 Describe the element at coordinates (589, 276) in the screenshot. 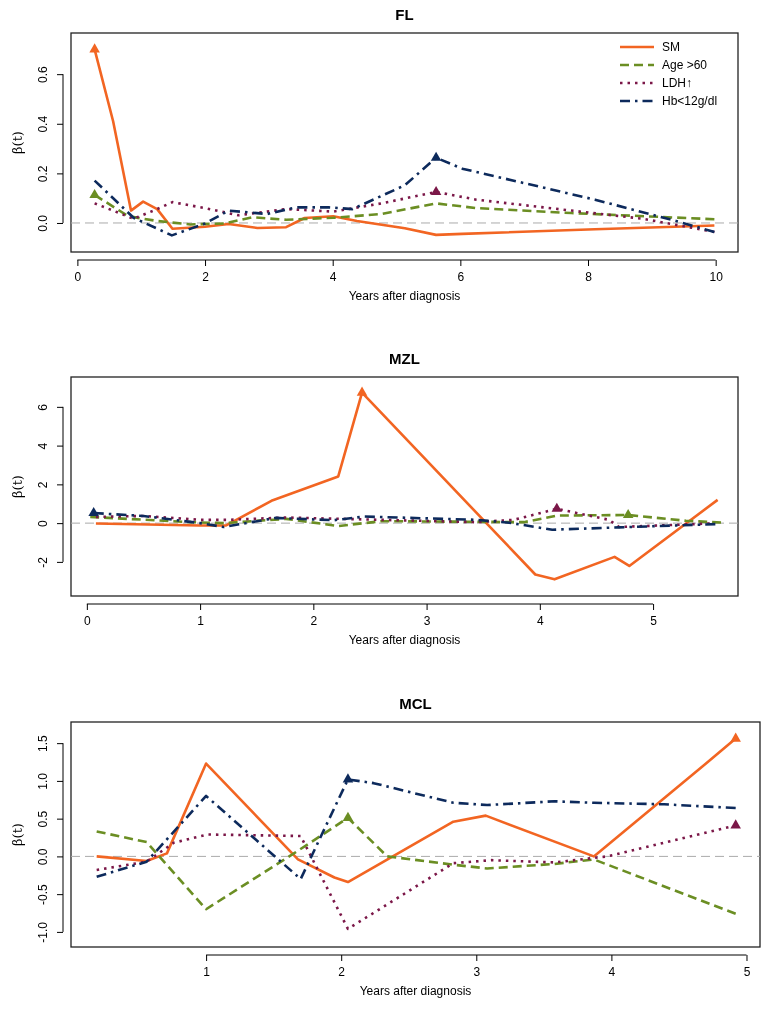

I see `x-tick-label: 8` at that location.